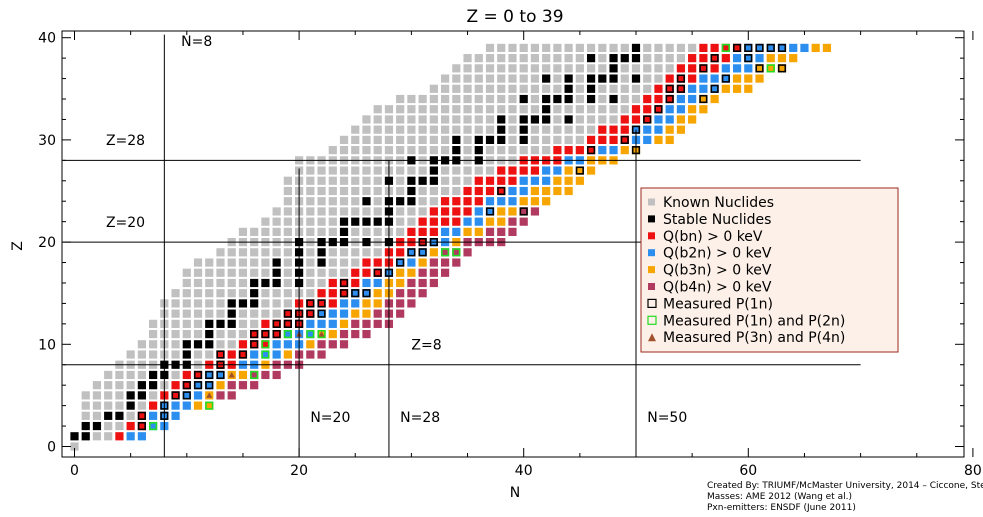 The image size is (983, 517). Describe the element at coordinates (426, 345) in the screenshot. I see `magic-label-z8: Z=8` at that location.